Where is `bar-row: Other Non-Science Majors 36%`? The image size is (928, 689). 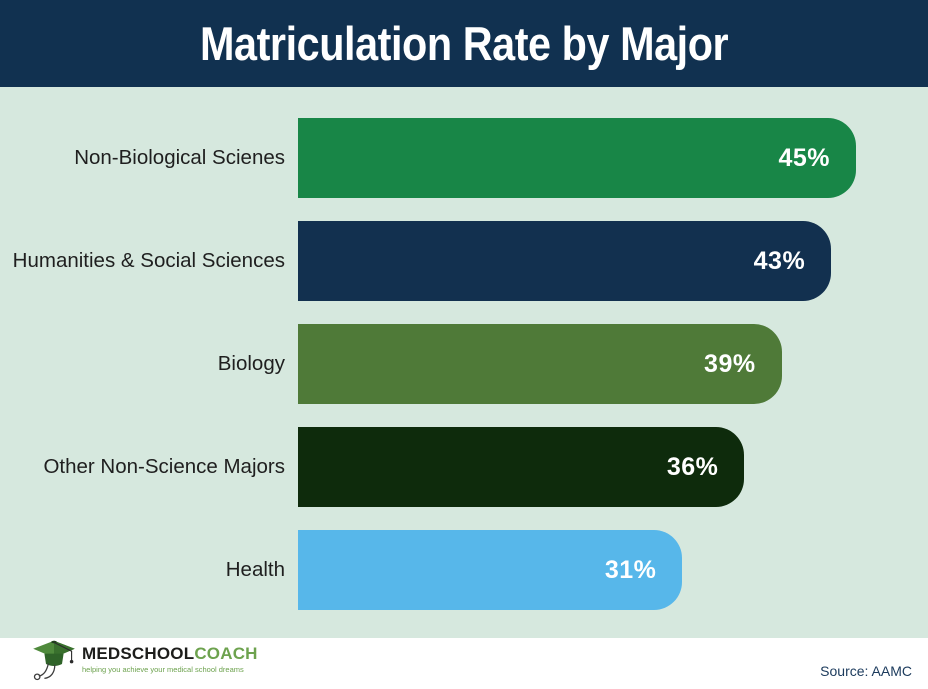
bar-row: Other Non-Science Majors 36% is located at coordinates (464, 467).